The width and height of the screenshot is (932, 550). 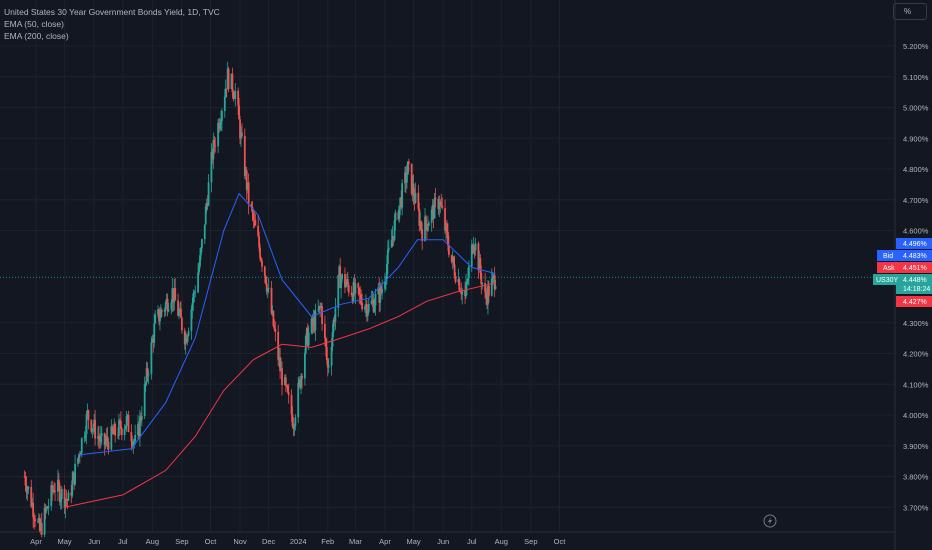 I want to click on symbol-tag-box, so click(x=885, y=279).